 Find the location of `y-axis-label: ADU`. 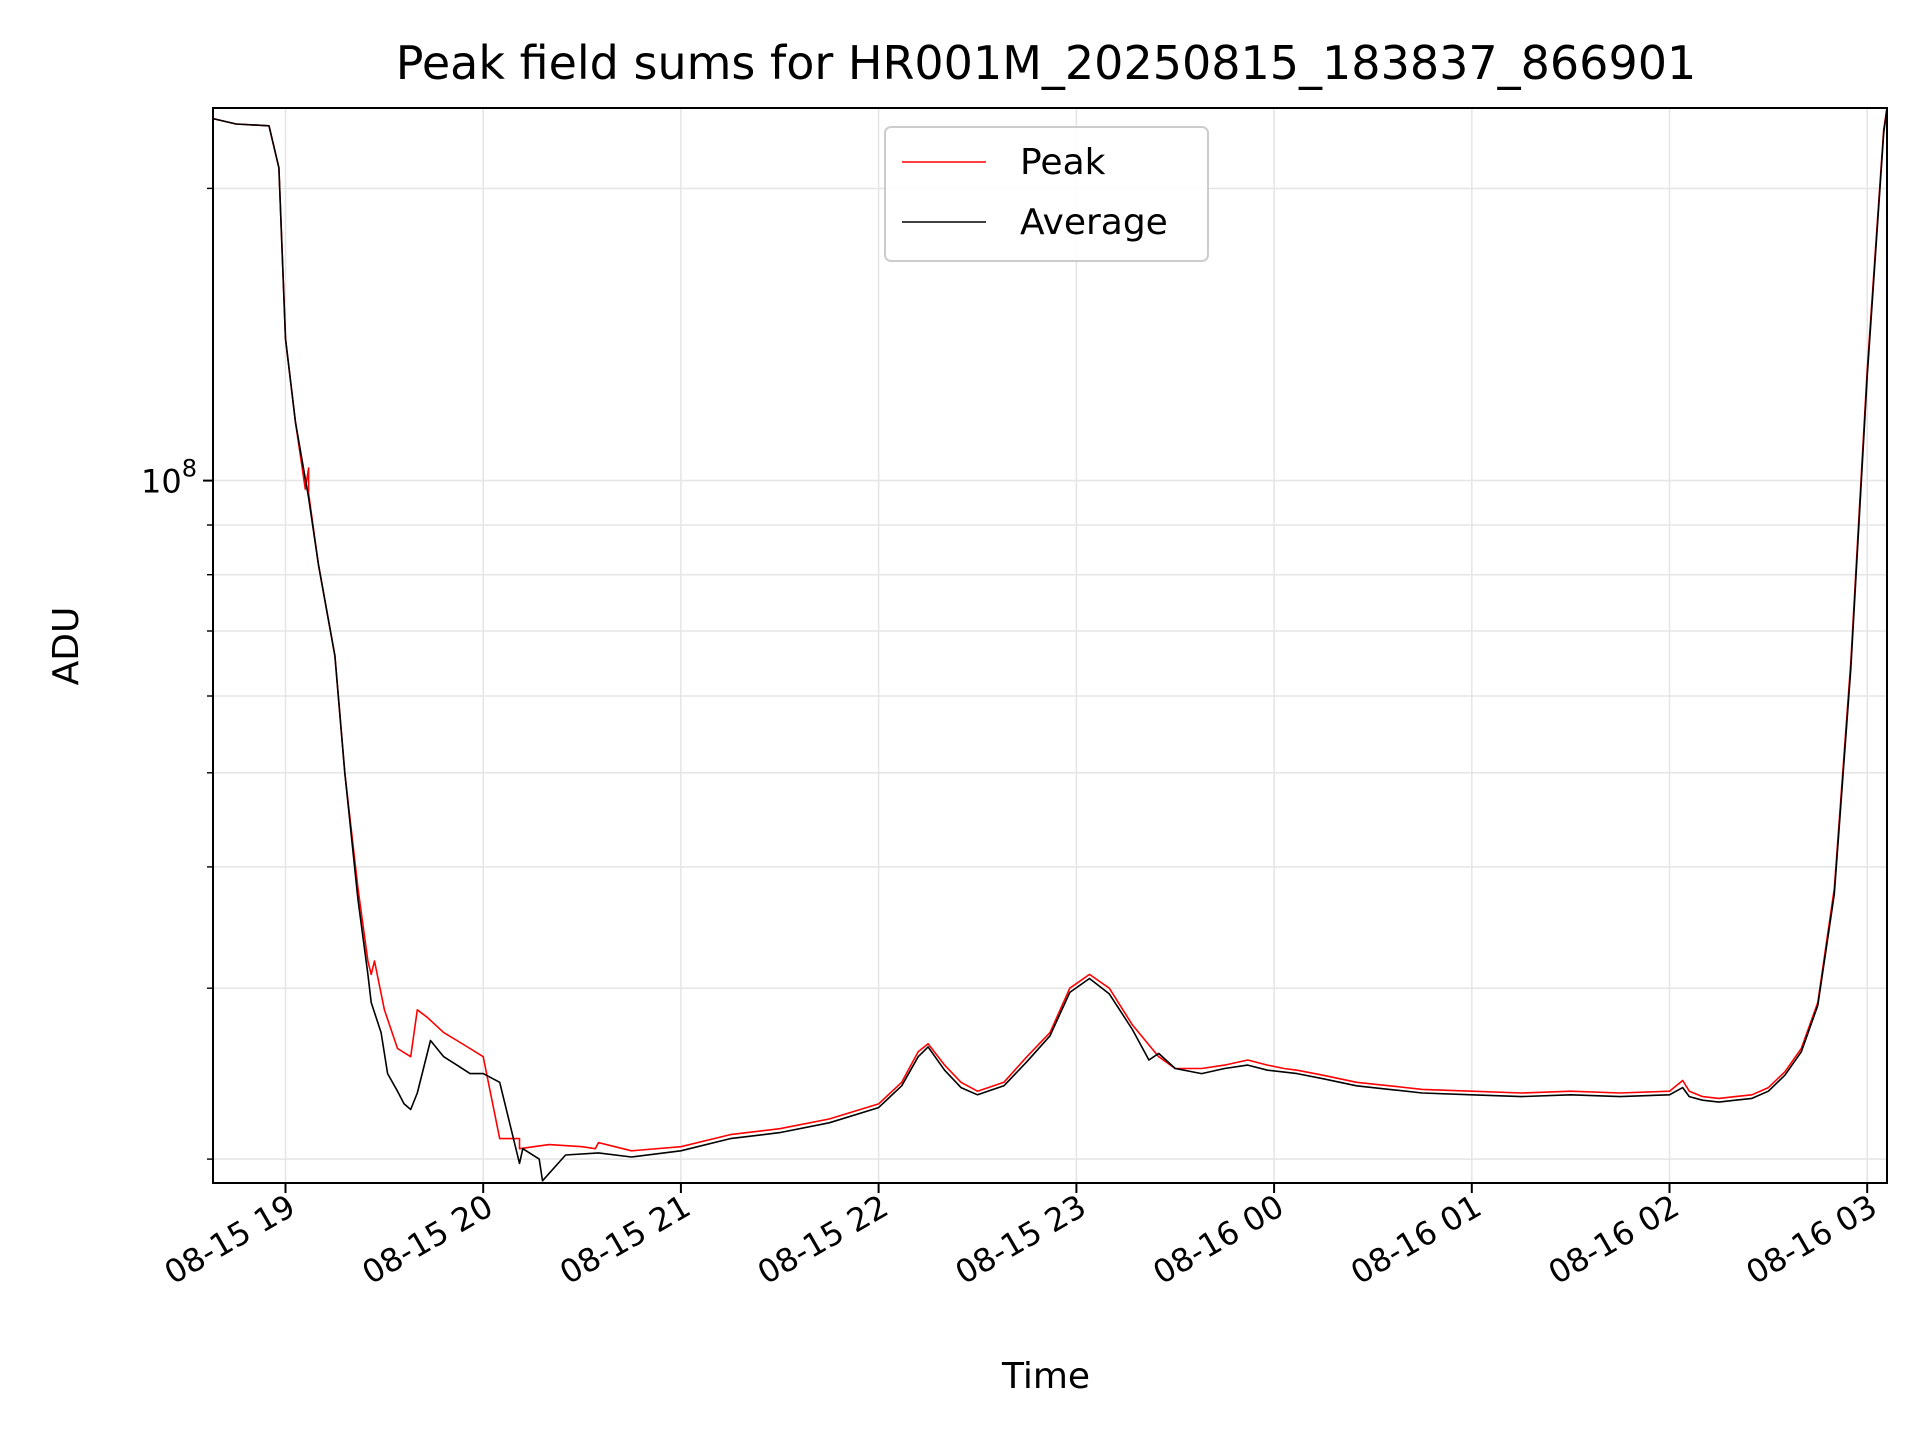

y-axis-label: ADU is located at coordinates (66, 646).